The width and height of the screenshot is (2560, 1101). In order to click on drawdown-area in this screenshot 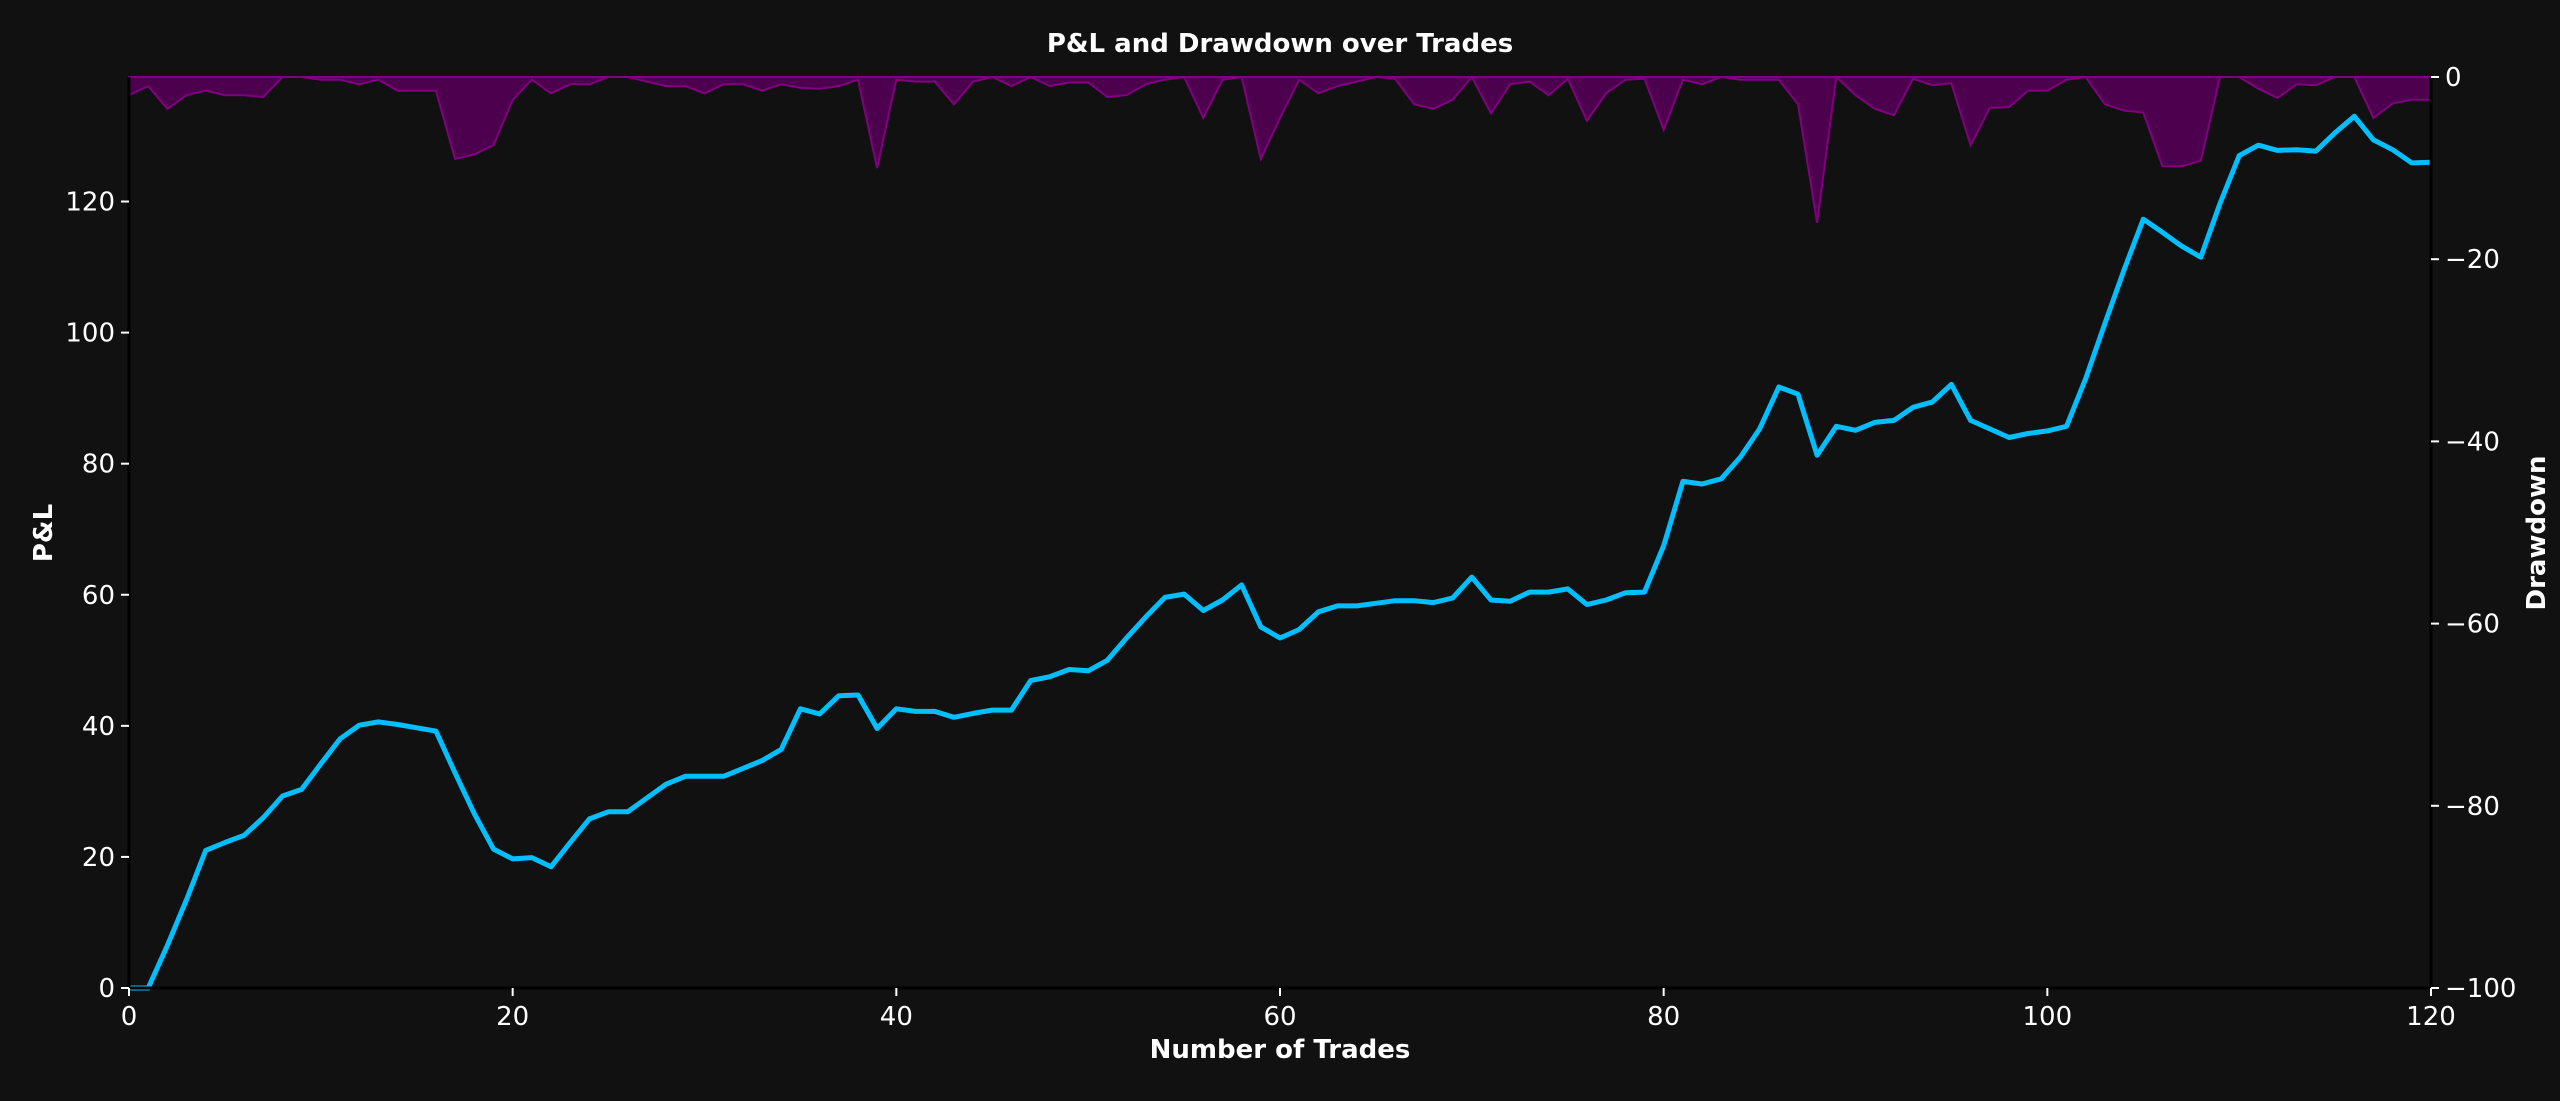, I will do `click(1280, 148)`.